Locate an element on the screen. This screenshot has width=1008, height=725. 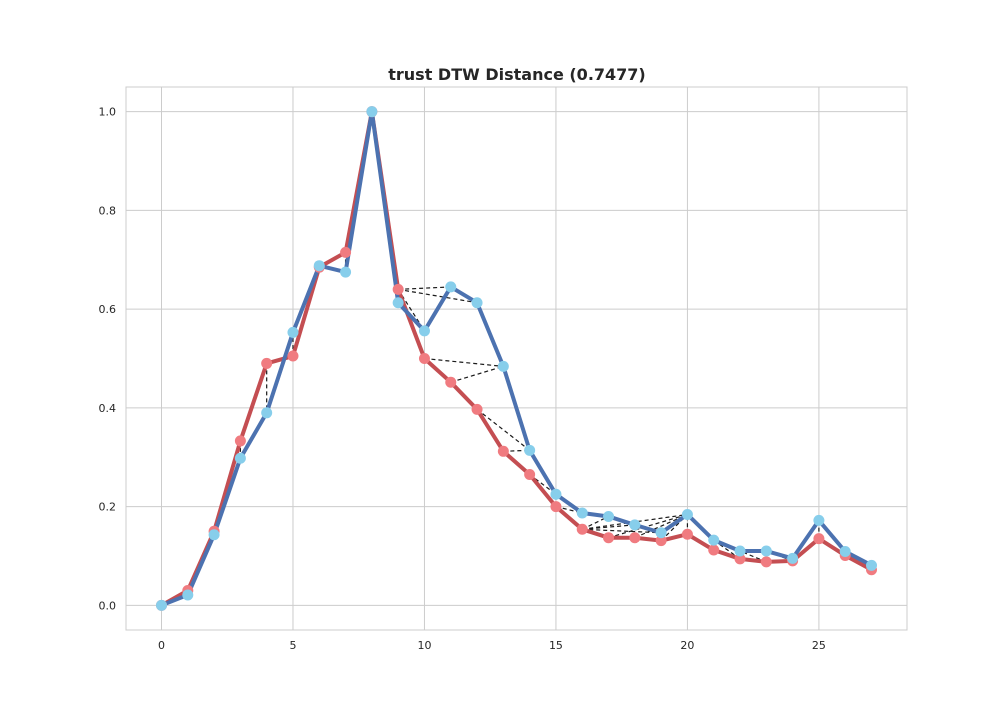
x-tick-label: 5 is located at coordinates (292, 645).